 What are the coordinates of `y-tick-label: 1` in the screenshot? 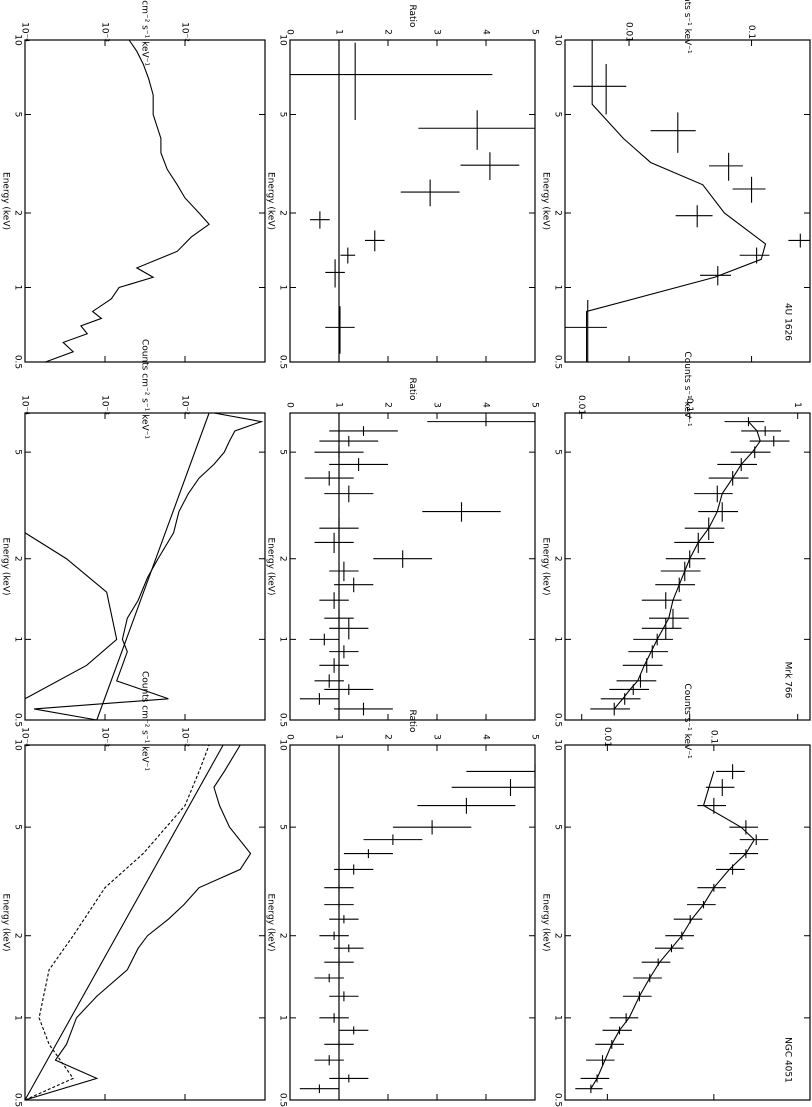 It's located at (339, 405).